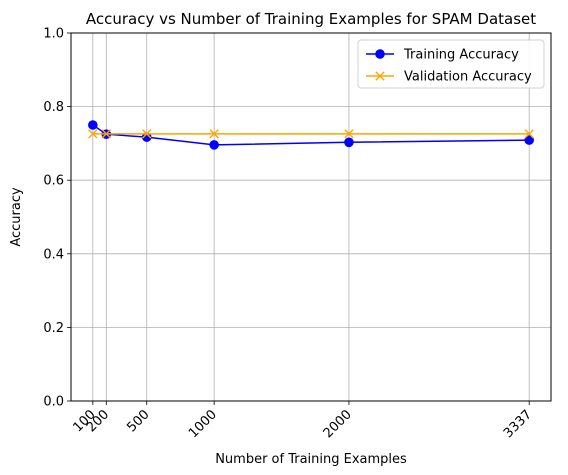 Image resolution: width=568 pixels, height=475 pixels. I want to click on y-tick-label: 1.0, so click(53, 34).